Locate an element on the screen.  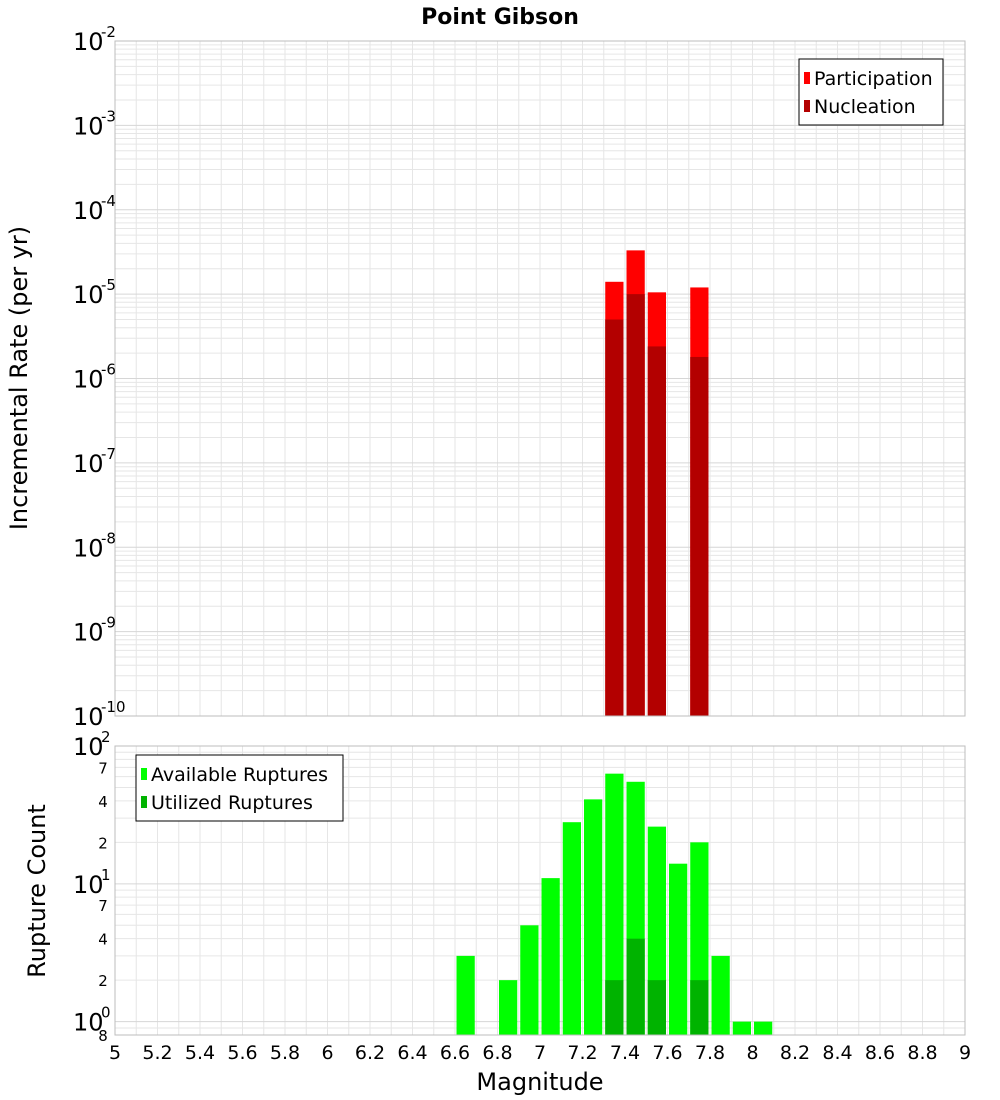
top-y-tick-exponent: -9 is located at coordinates (108, 623).